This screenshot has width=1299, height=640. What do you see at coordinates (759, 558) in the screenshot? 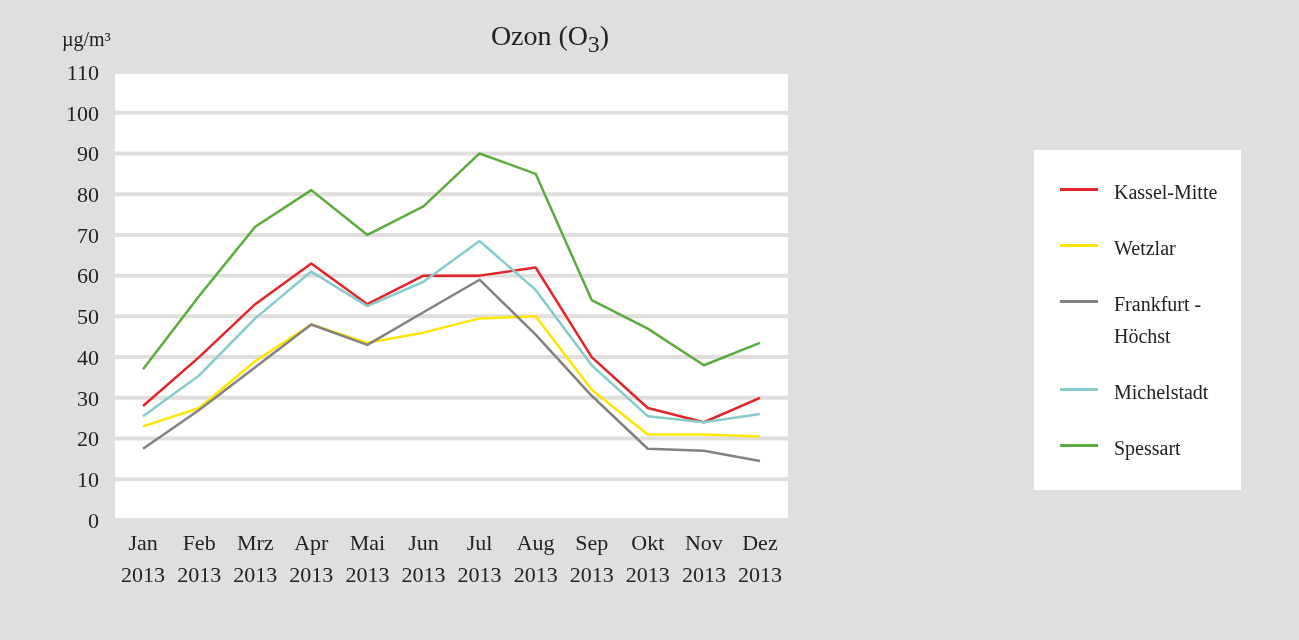
I see `x-tick-label: Dez 2013` at bounding box center [759, 558].